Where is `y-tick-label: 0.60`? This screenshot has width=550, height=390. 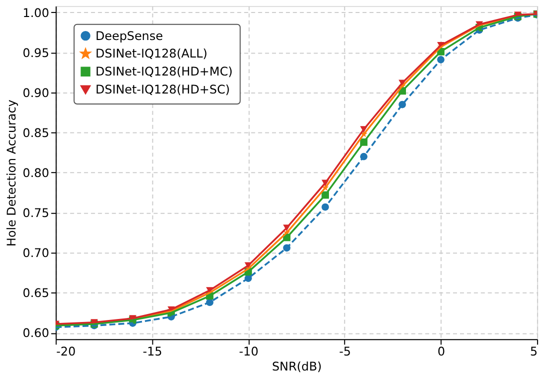
y-tick-label: 0.60 is located at coordinates (36, 333).